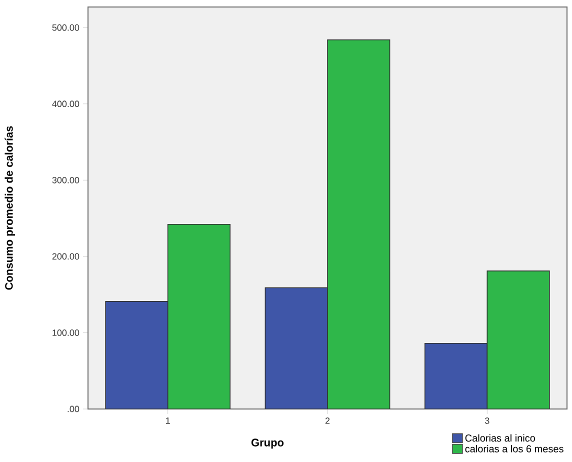  What do you see at coordinates (500, 438) in the screenshot?
I see `legend-label: Calorias al inico` at bounding box center [500, 438].